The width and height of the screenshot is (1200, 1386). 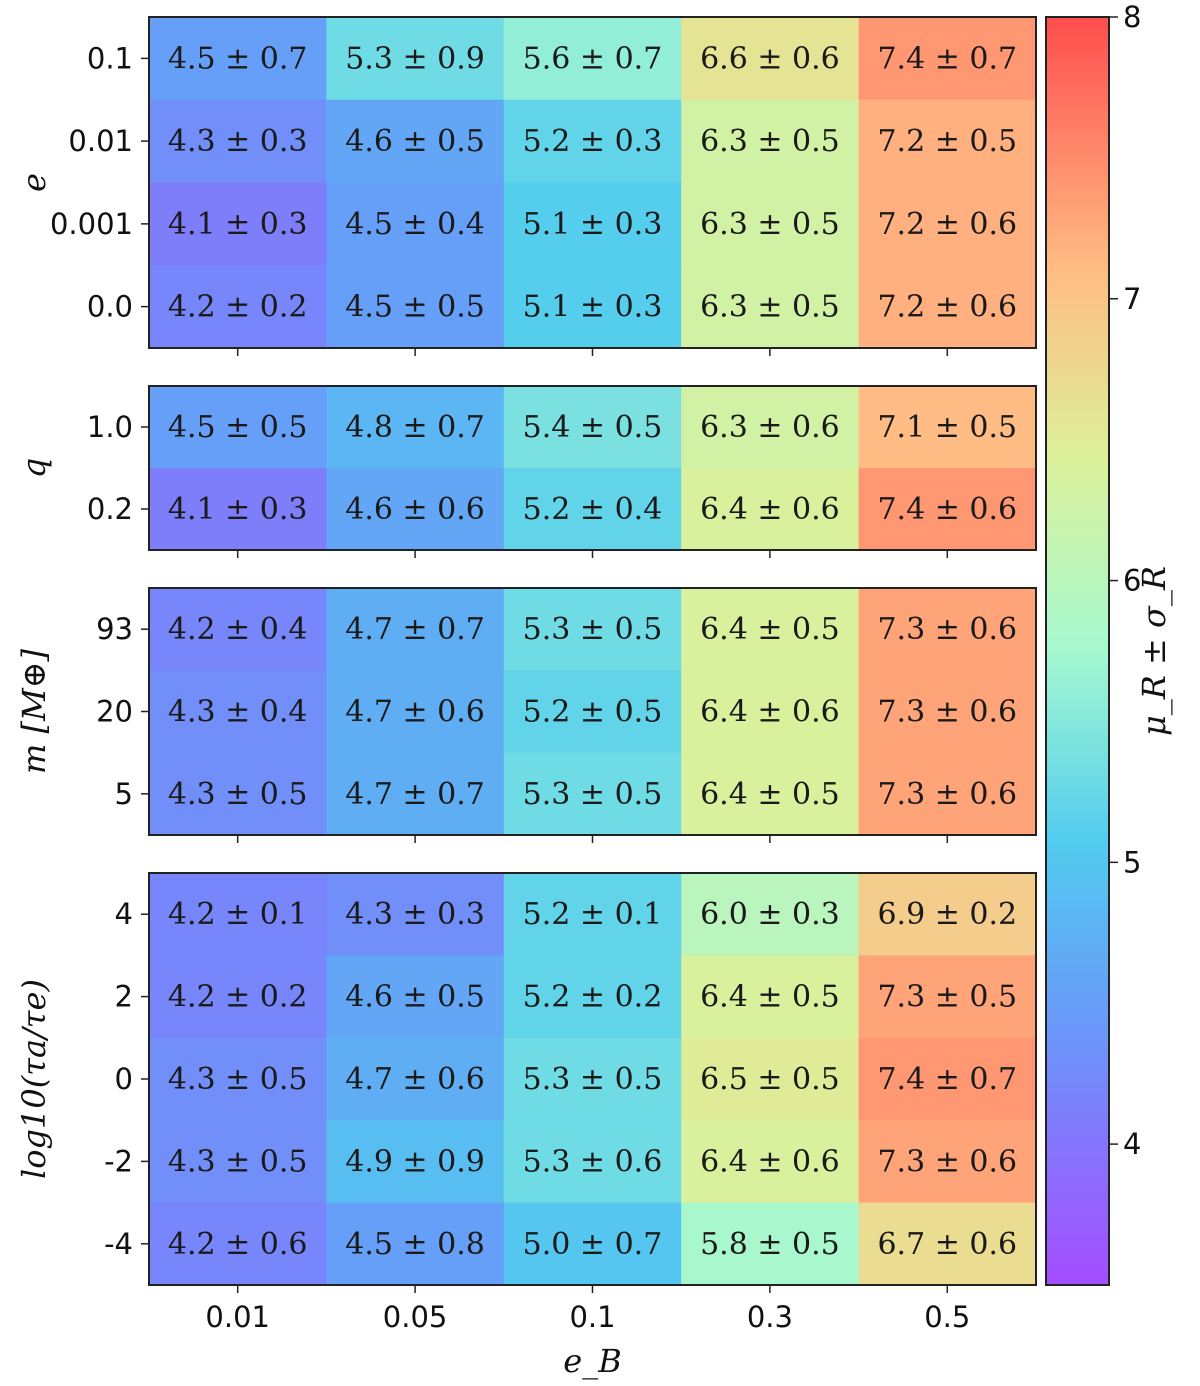 I want to click on cell-value-label: 4.1 ± 0.3, so click(x=238, y=509).